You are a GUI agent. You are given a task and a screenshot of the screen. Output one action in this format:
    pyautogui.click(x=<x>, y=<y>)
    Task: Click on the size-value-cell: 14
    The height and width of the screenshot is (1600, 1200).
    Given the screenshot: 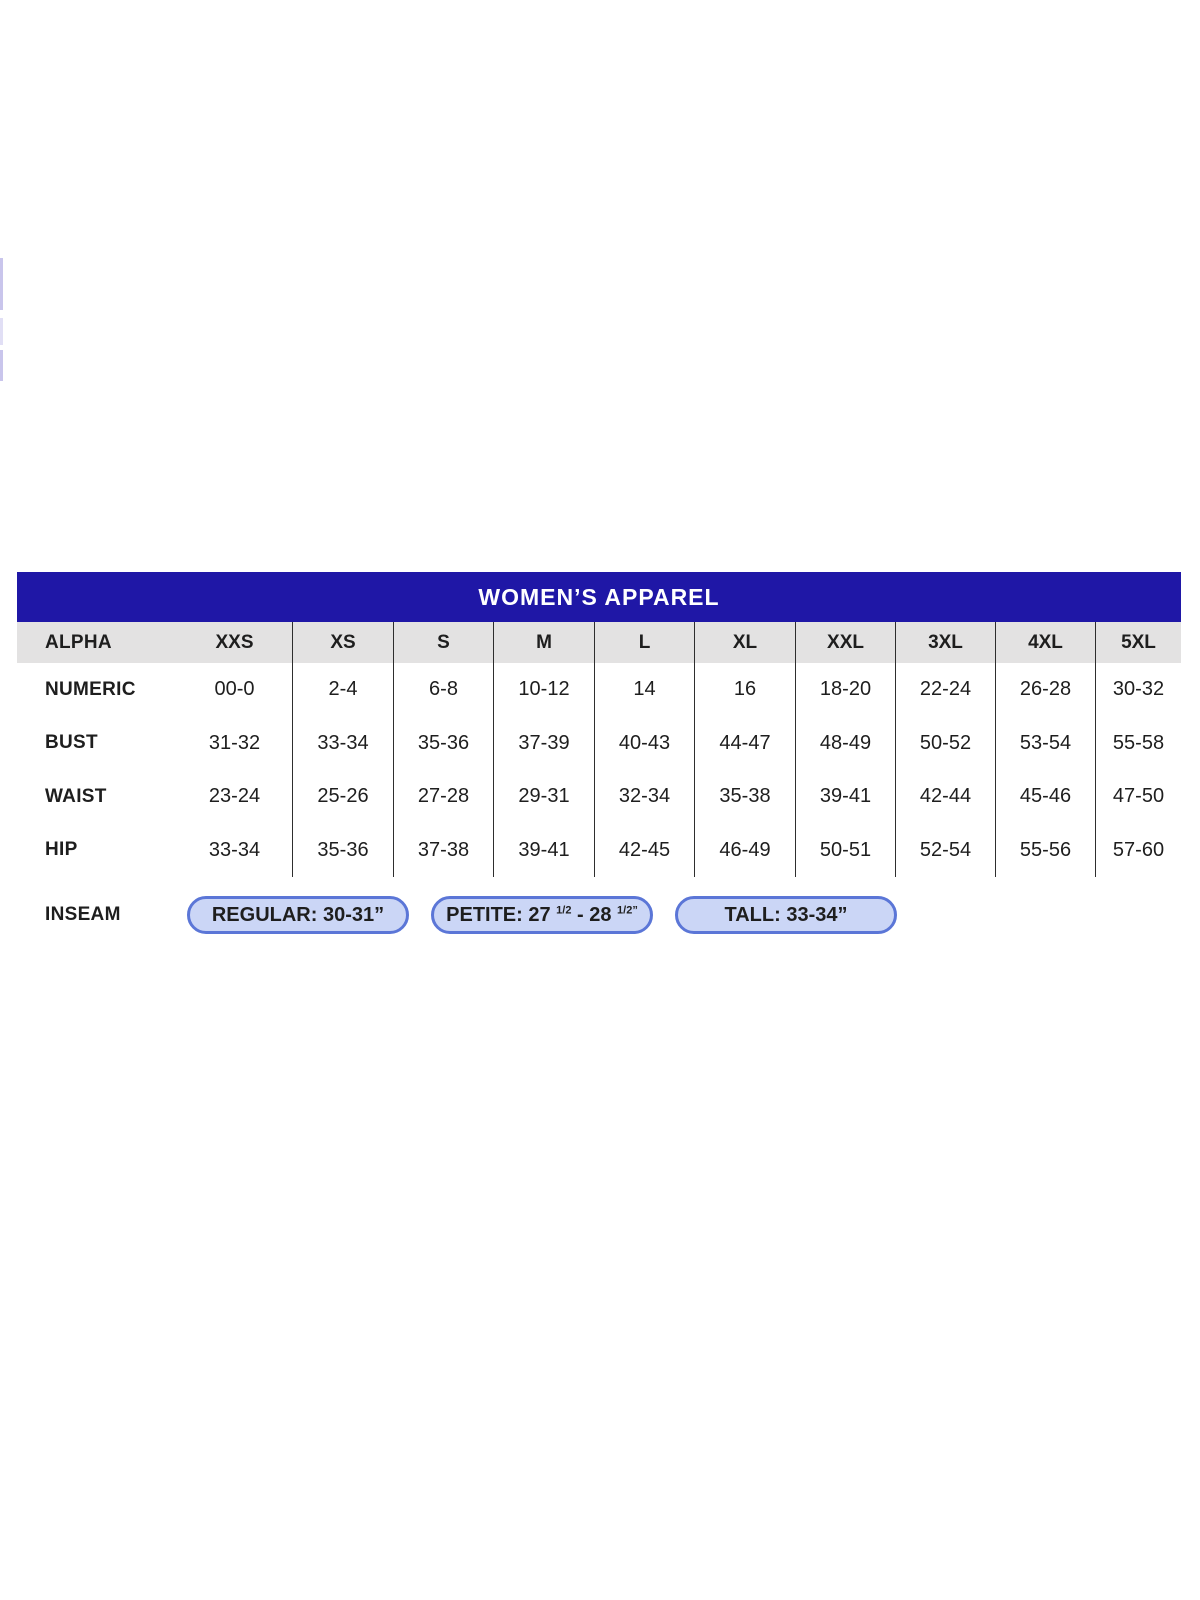 What is the action you would take?
    pyautogui.click(x=645, y=689)
    